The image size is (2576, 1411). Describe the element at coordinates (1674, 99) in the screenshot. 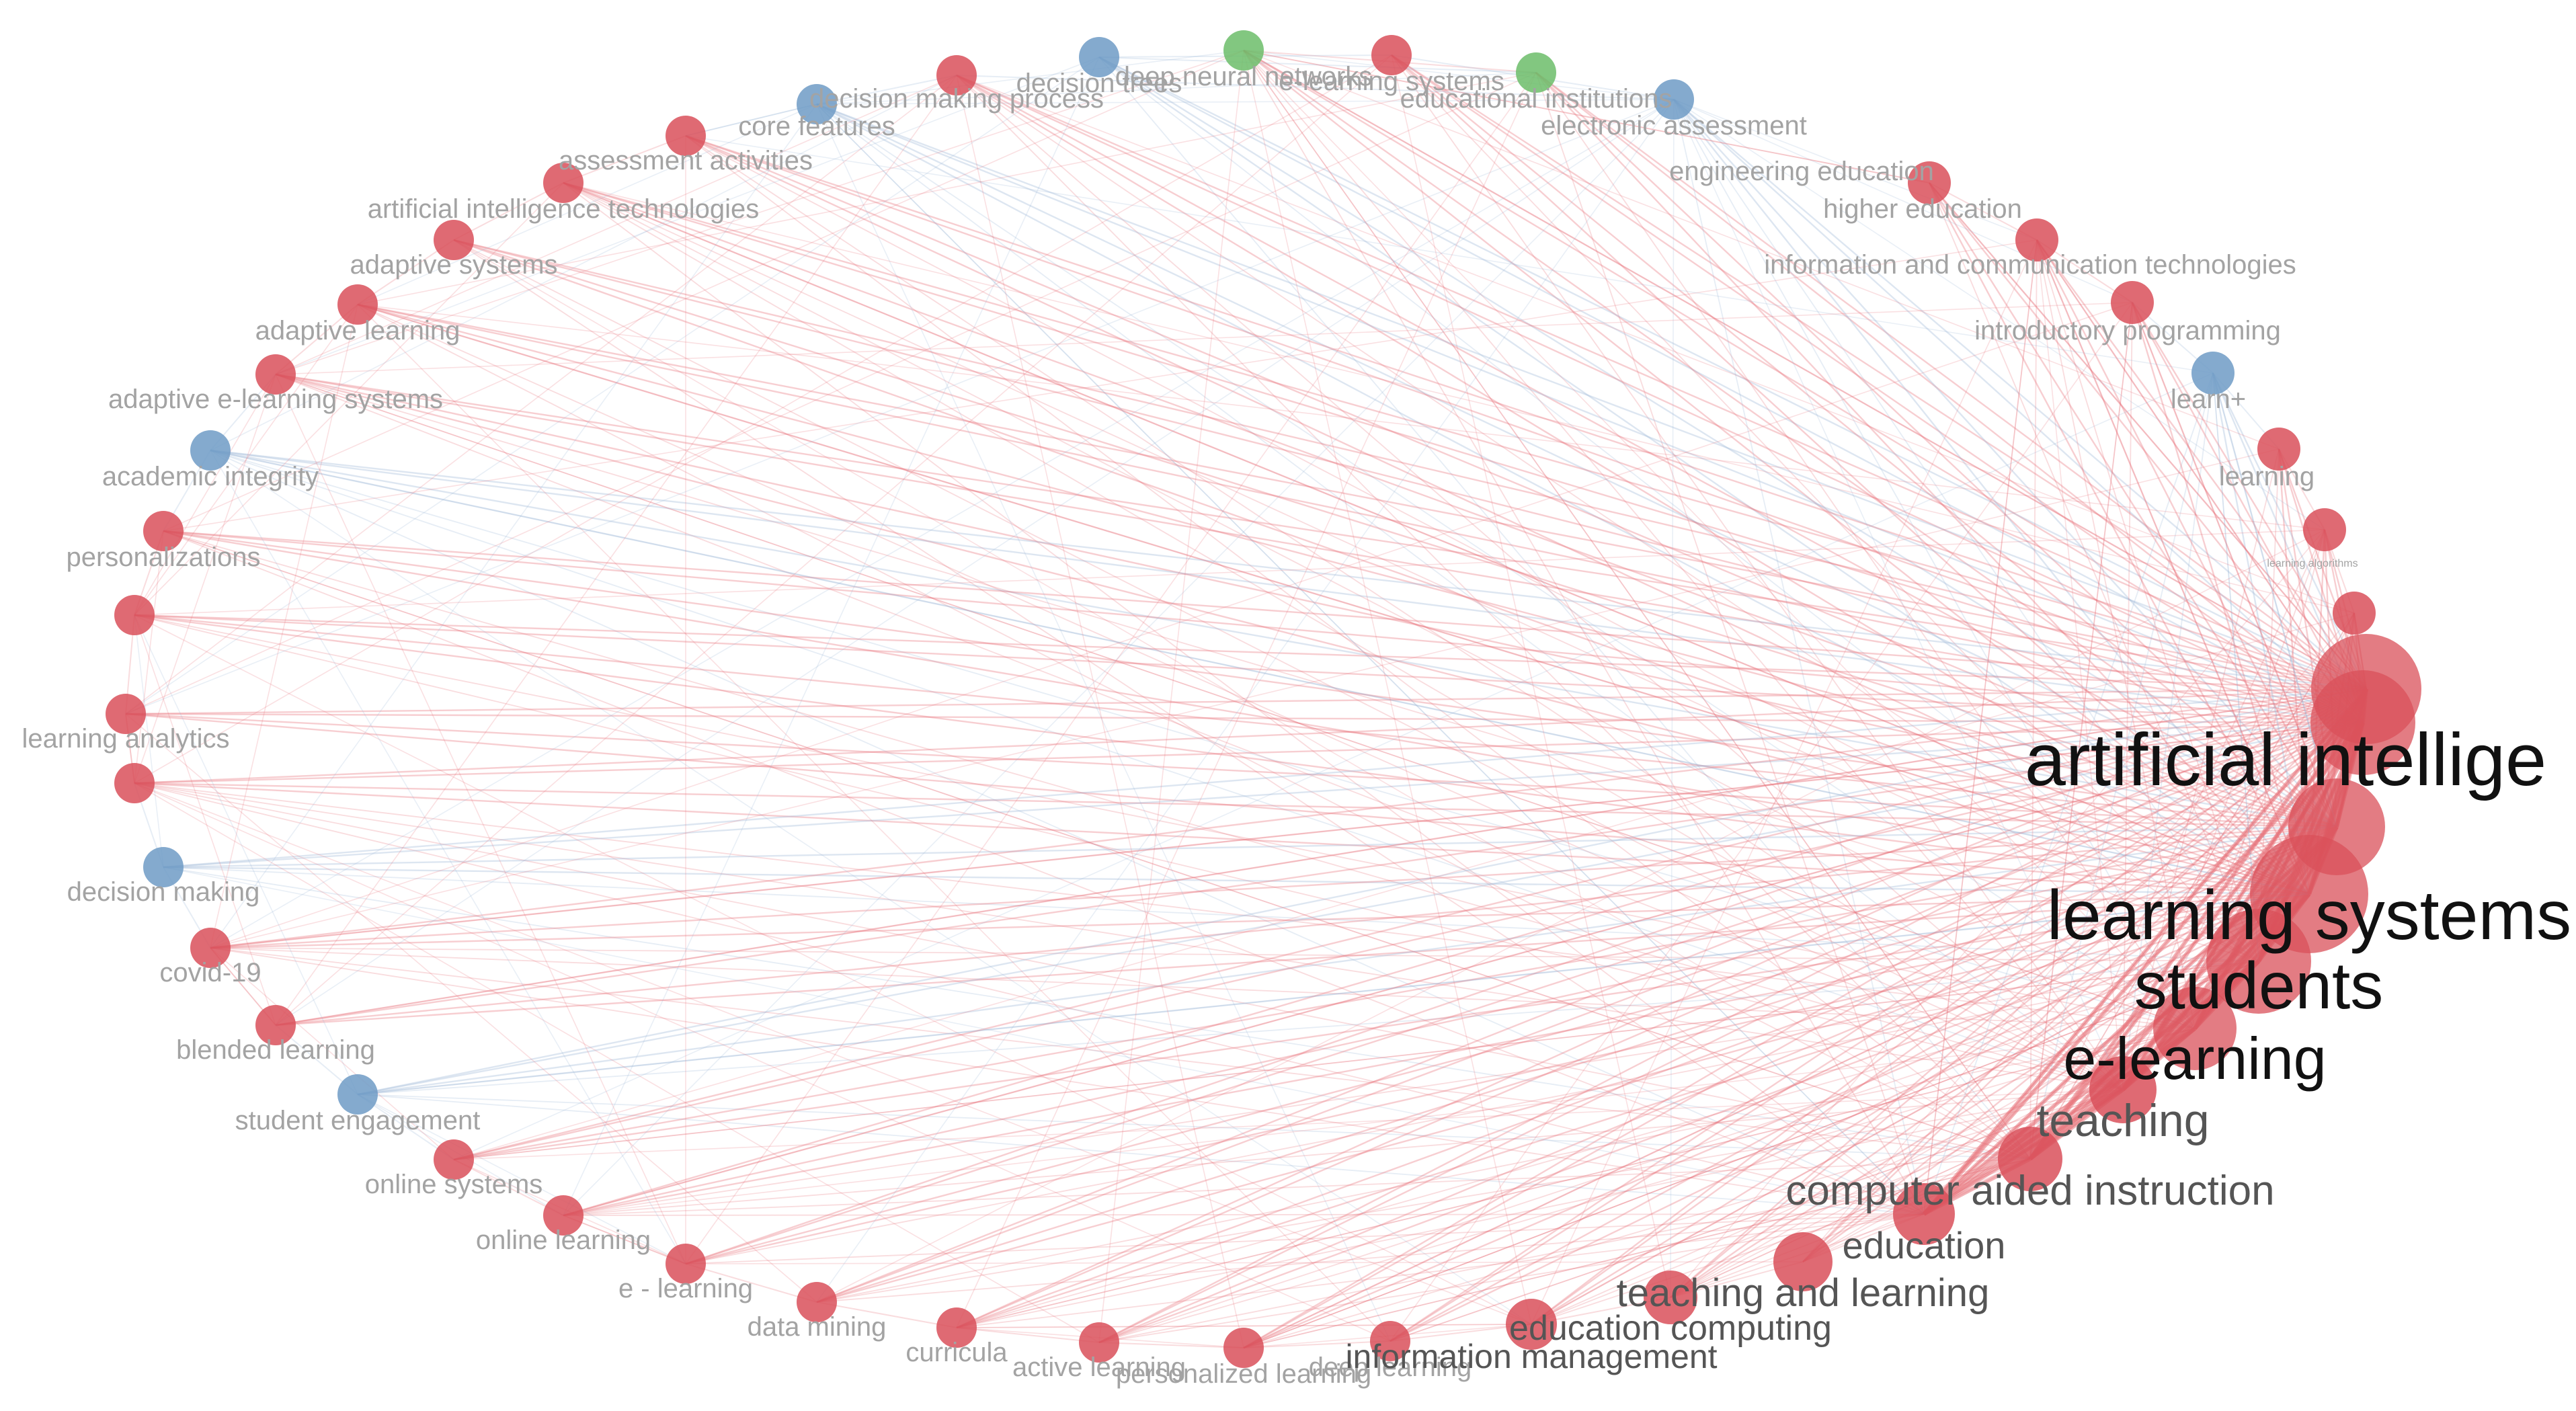

I see `node-electronic-assessment` at that location.